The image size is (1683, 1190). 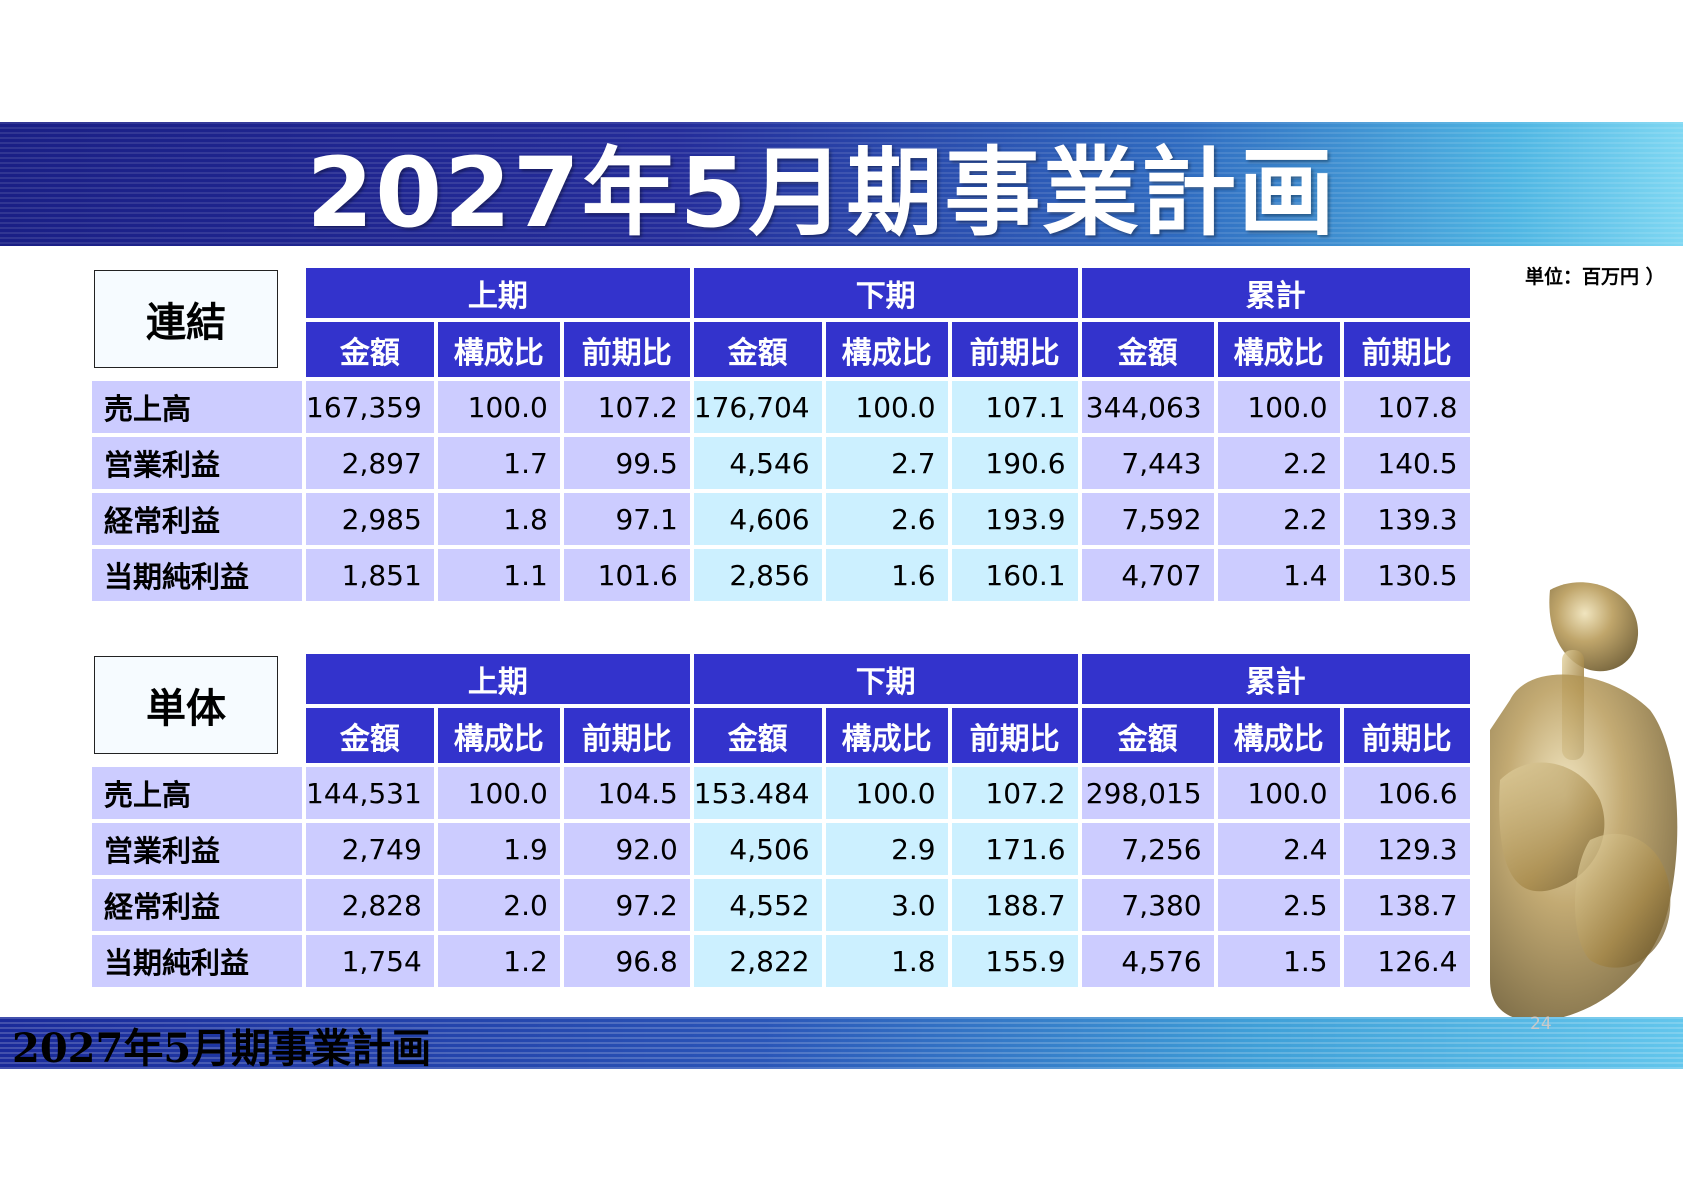 What do you see at coordinates (1406, 793) in the screenshot?
I see `value-cell: 106.6` at bounding box center [1406, 793].